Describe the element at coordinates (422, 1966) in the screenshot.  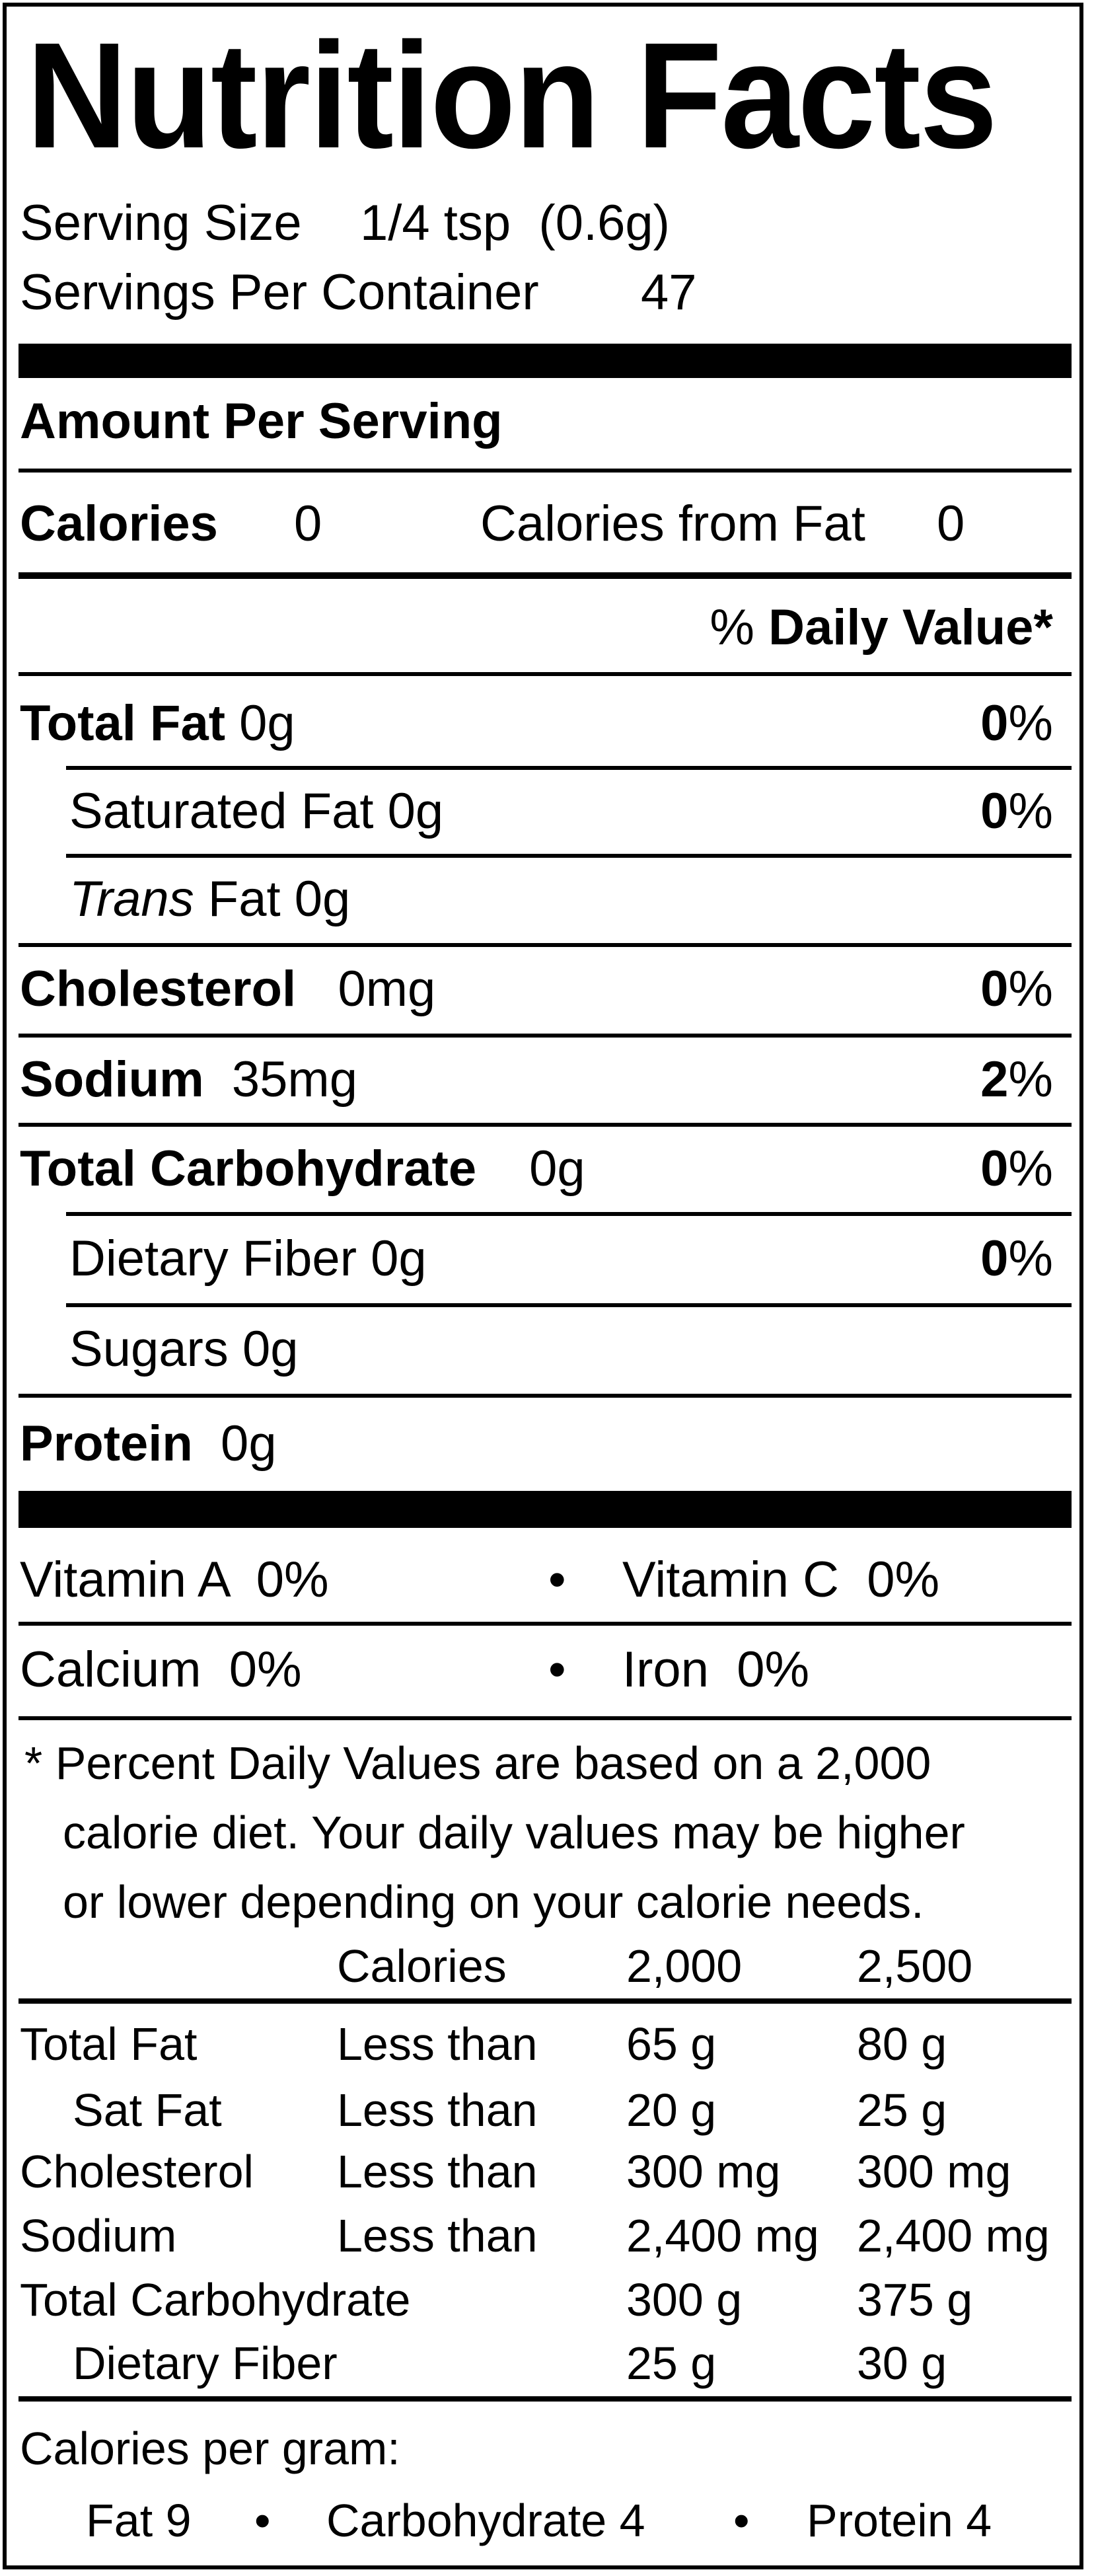
I see `dv-table-header-calories: Calories` at that location.